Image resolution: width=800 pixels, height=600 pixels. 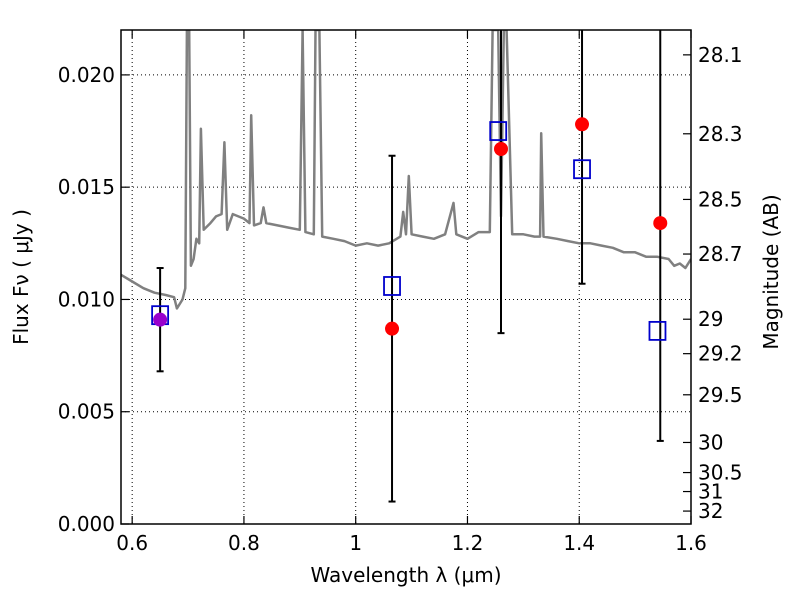 I want to click on y2-tick-label: 29.5, so click(x=720, y=395).